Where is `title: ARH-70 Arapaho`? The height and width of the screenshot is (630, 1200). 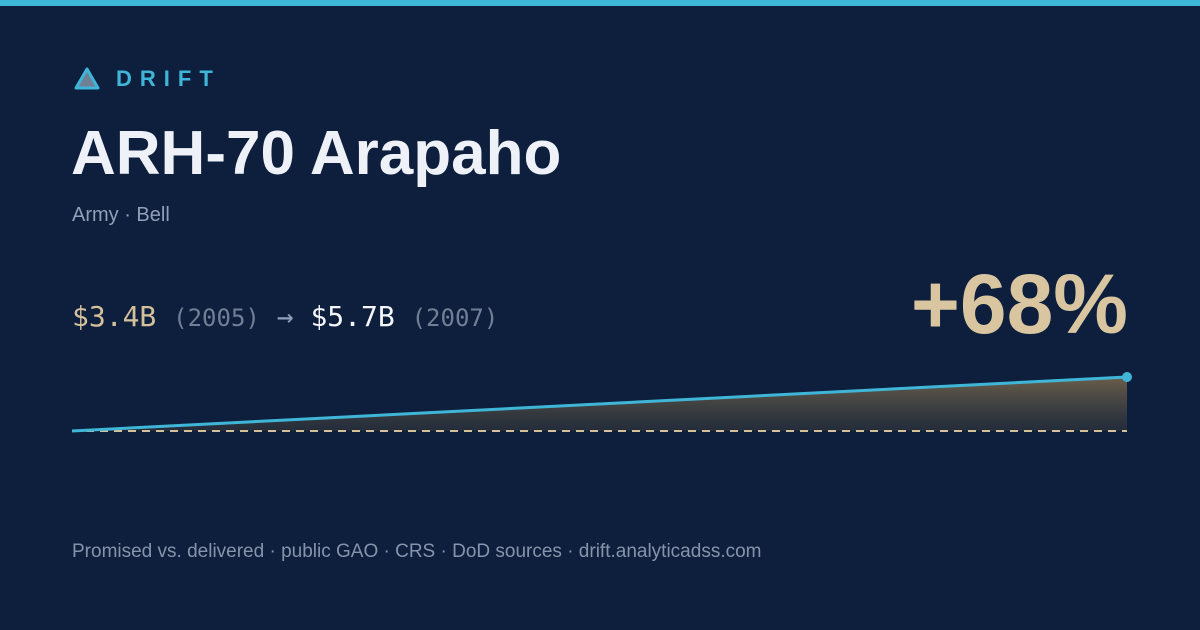
title: ARH-70 Arapaho is located at coordinates (316, 153).